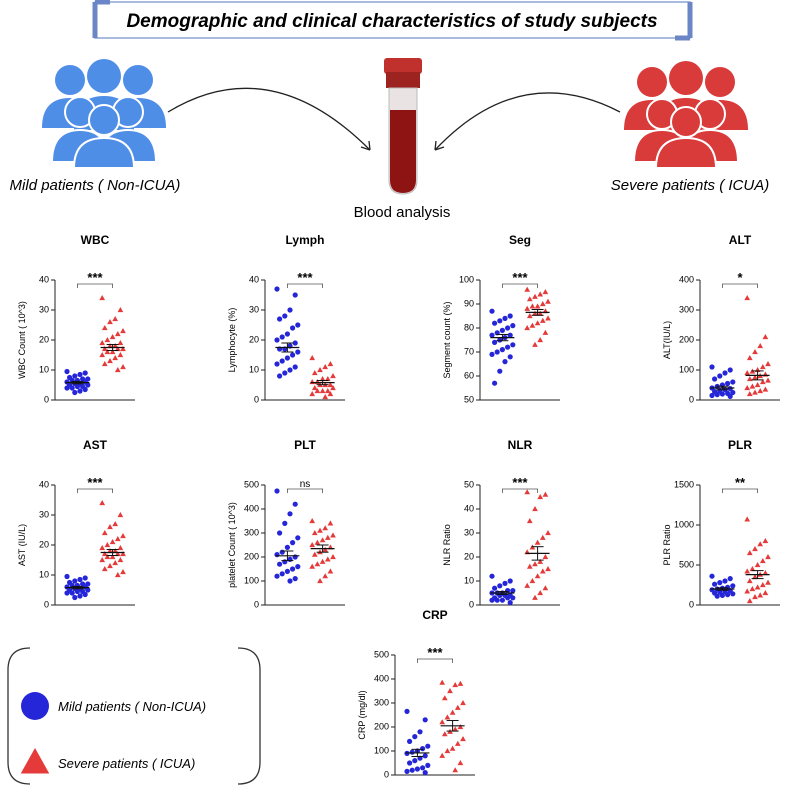 The image size is (788, 804). Describe the element at coordinates (469, 327) in the screenshot. I see `y-tick-label: 80` at that location.